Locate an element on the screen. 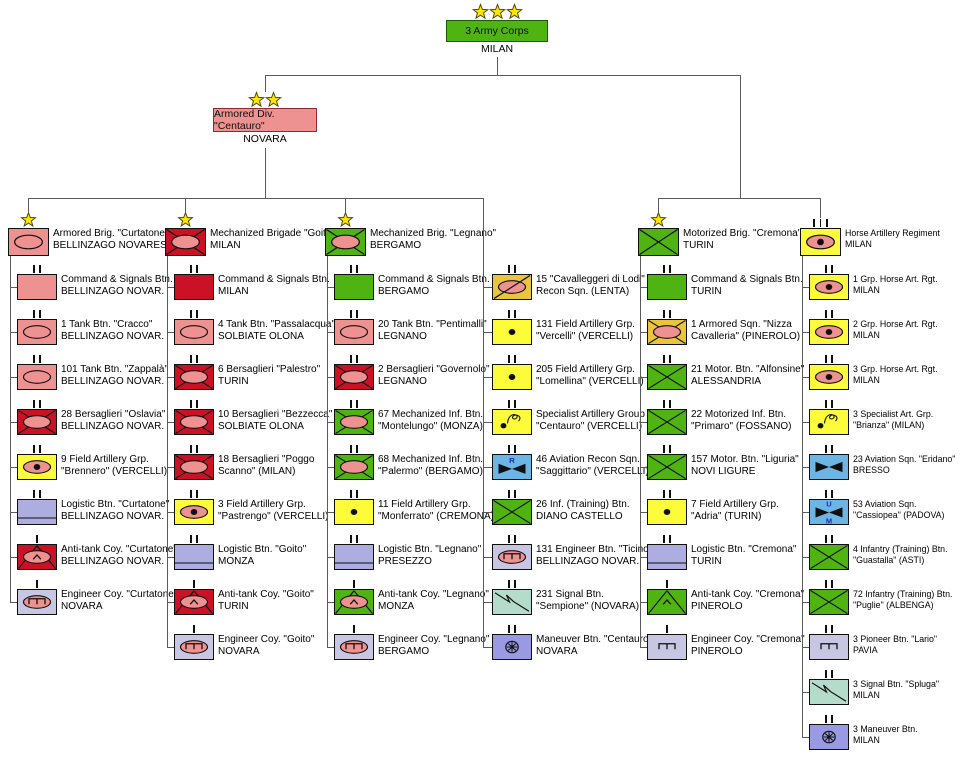  unit-label: 20 Tank Btn. "Pentimalli" LEGNANO is located at coordinates (432, 331).